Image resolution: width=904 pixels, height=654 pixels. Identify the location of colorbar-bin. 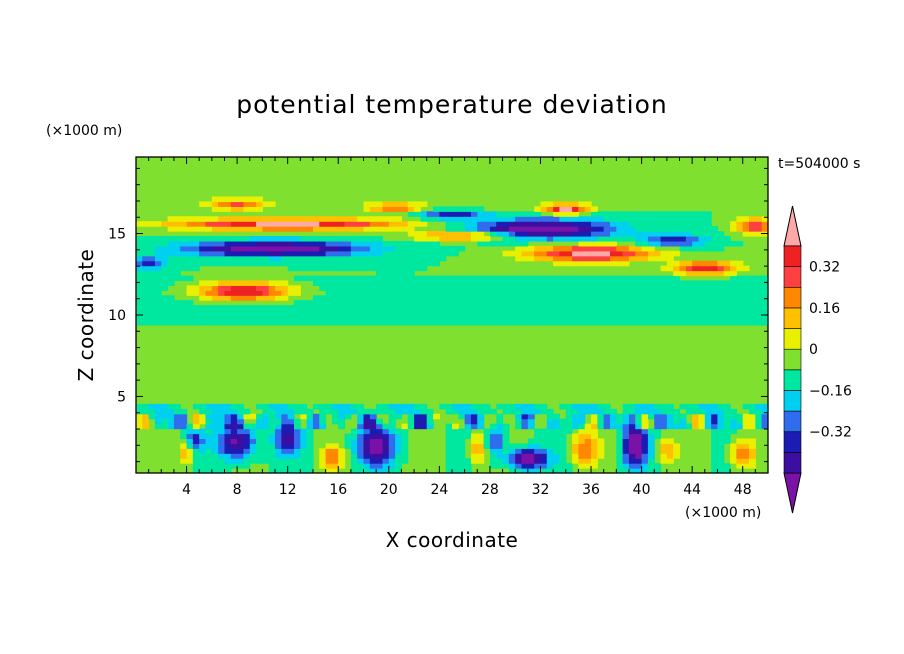
(792, 463).